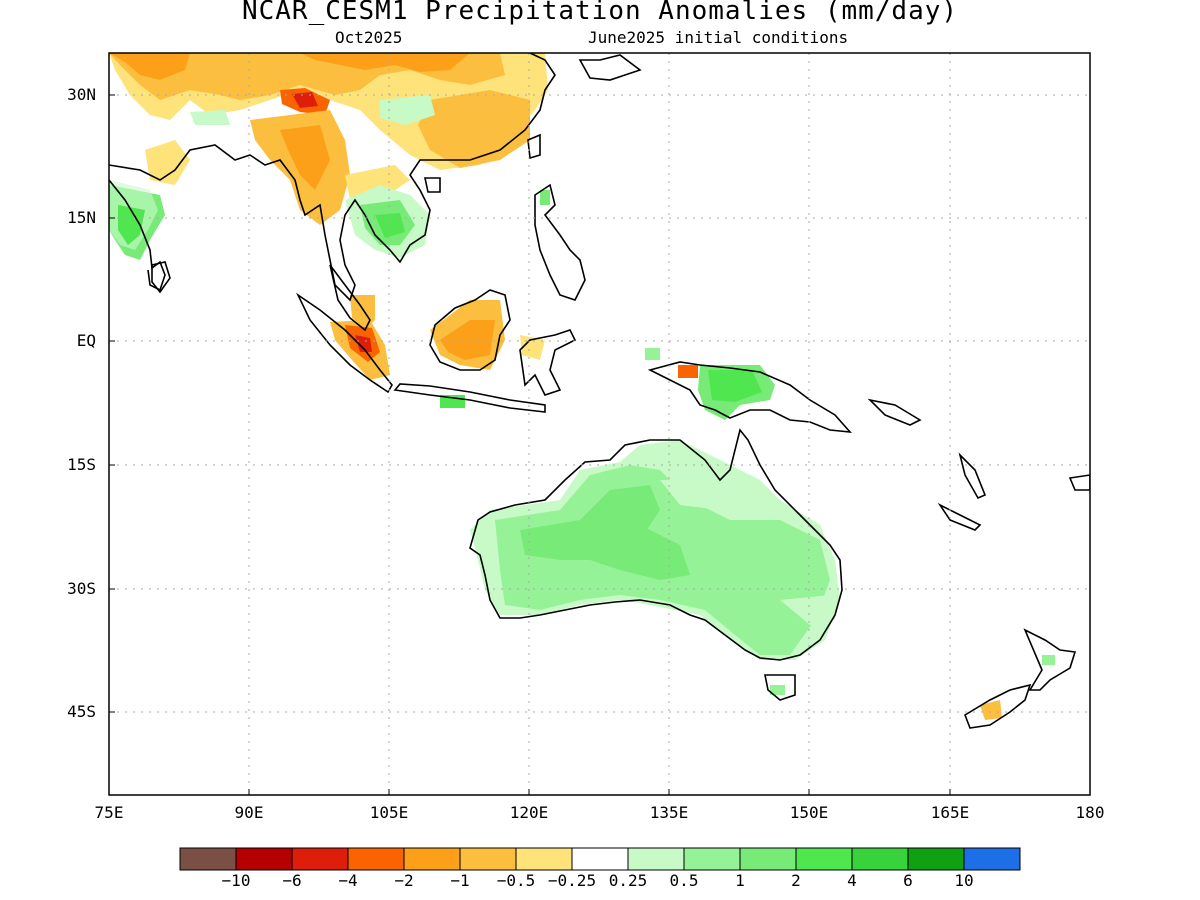 The height and width of the screenshot is (900, 1200). I want to click on lat-label-15n: 15N, so click(81, 217).